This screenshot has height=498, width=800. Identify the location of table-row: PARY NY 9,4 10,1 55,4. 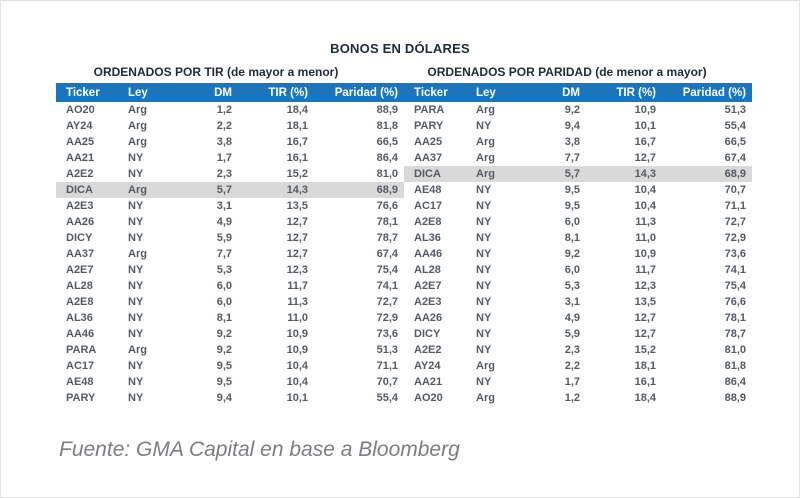
(578, 126).